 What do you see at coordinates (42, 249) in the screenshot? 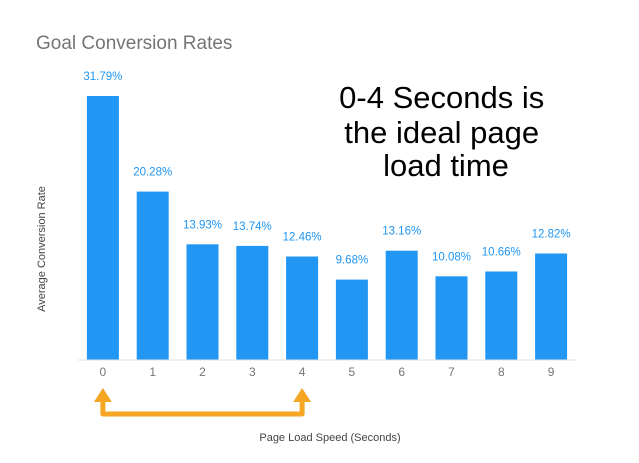
I see `y-axis-label: Average Conversion Rate` at bounding box center [42, 249].